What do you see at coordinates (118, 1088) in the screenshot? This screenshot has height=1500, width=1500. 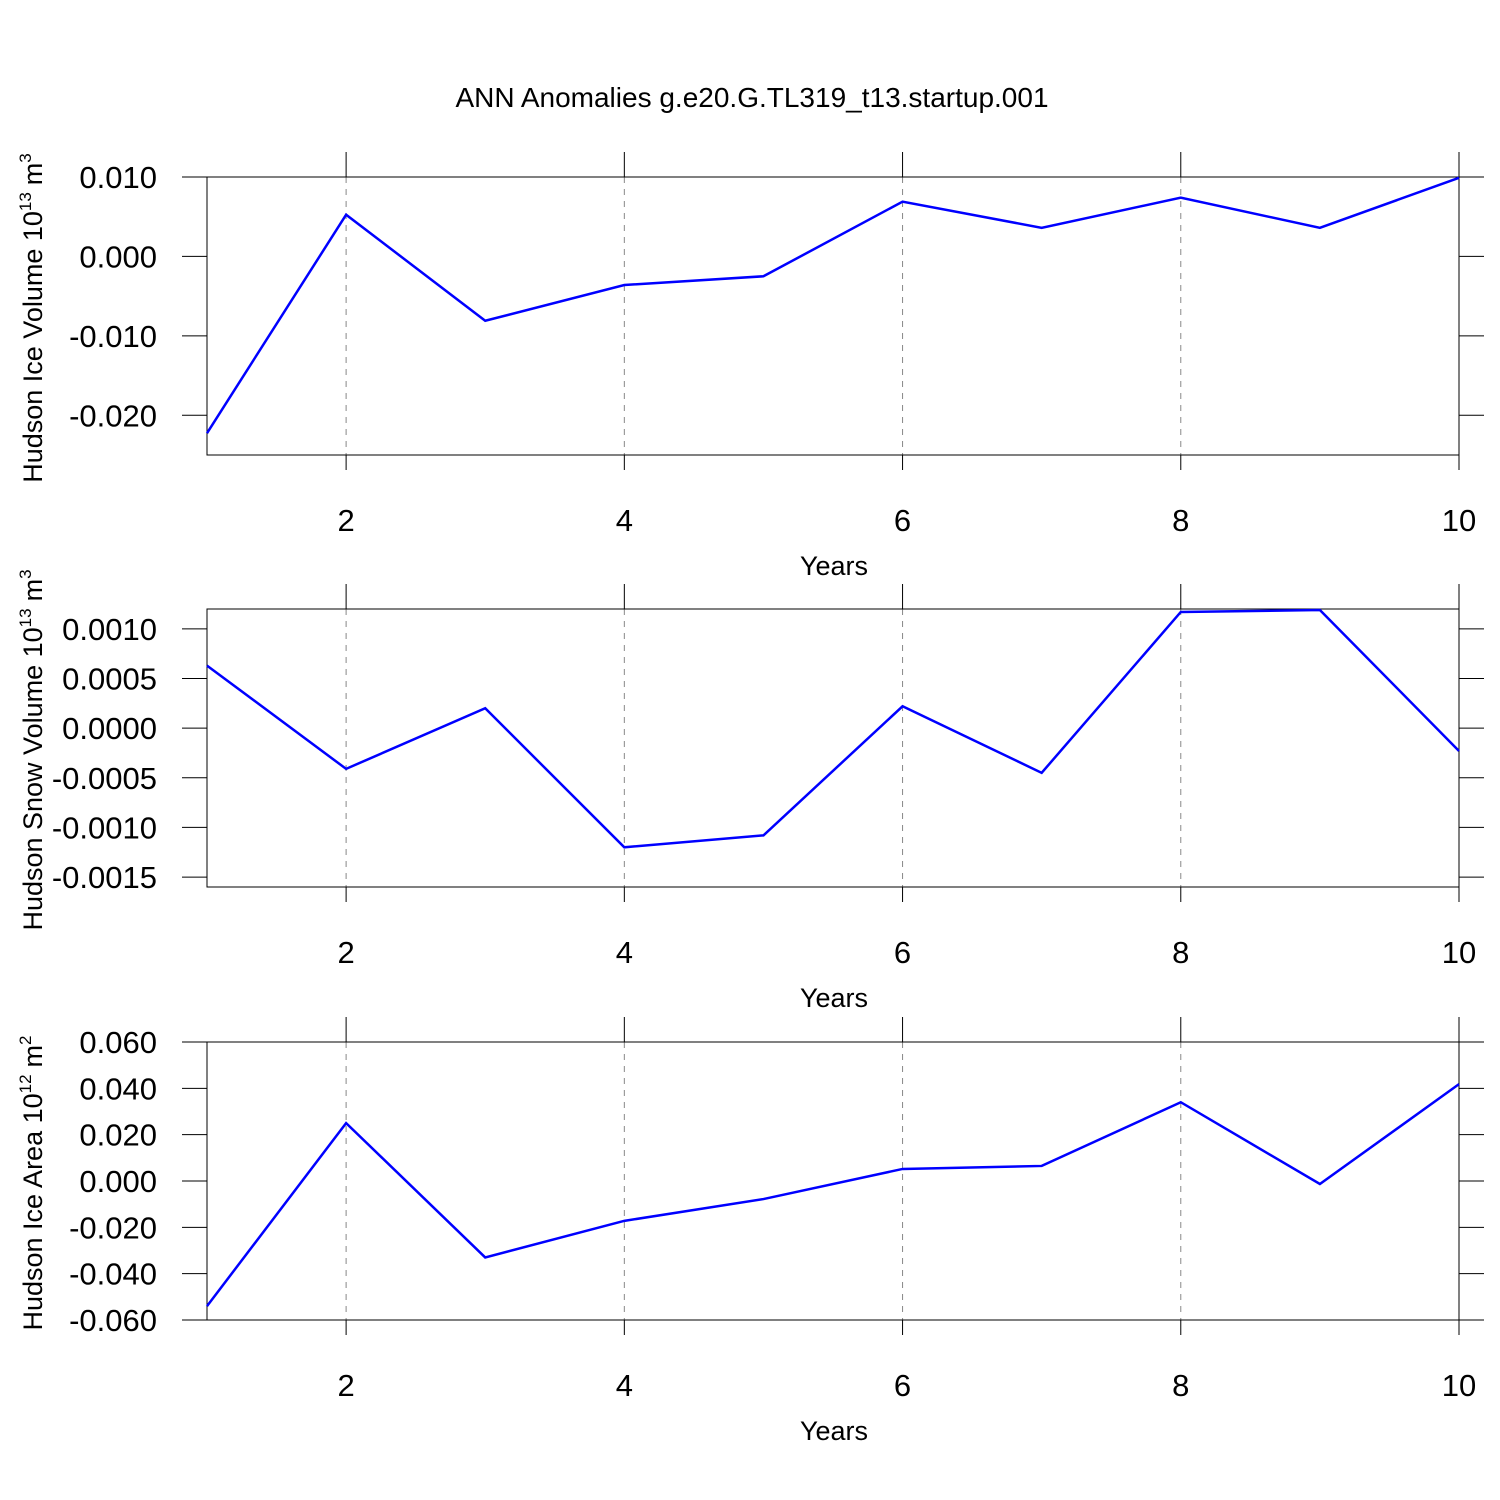 I see `y-tick-label: 0.040` at bounding box center [118, 1088].